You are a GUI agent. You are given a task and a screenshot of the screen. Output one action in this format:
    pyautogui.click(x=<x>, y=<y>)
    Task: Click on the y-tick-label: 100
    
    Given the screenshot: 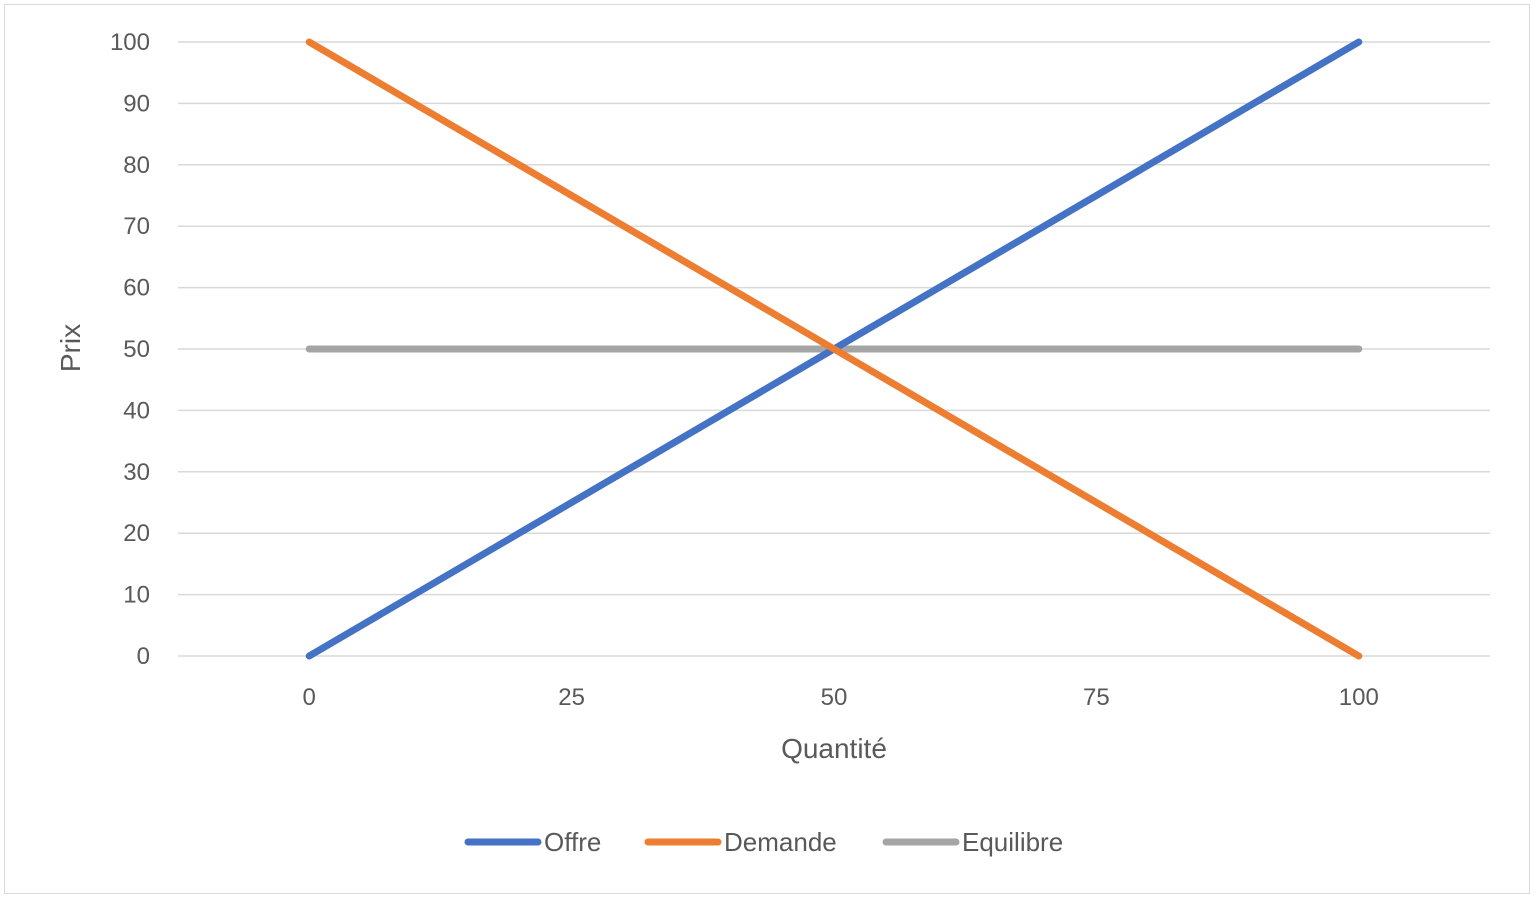 What is the action you would take?
    pyautogui.click(x=130, y=42)
    